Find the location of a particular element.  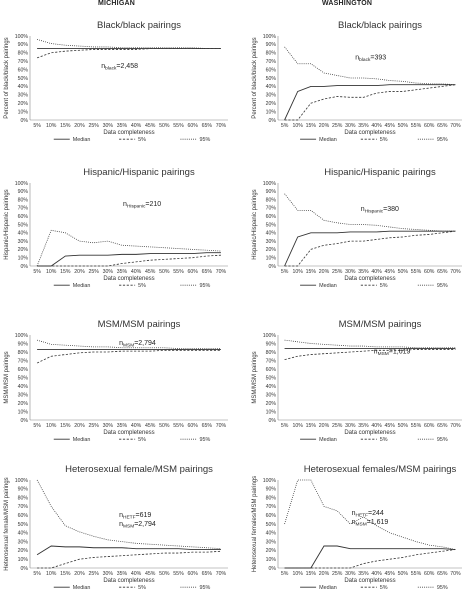

x-tick-label: 55% is located at coordinates (416, 126).